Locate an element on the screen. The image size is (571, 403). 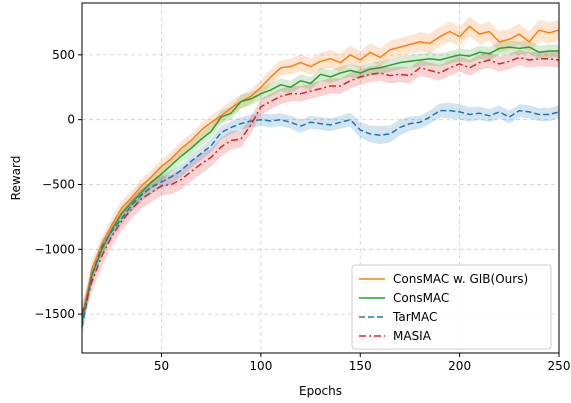
x-axis-label: Epochs is located at coordinates (320, 391).